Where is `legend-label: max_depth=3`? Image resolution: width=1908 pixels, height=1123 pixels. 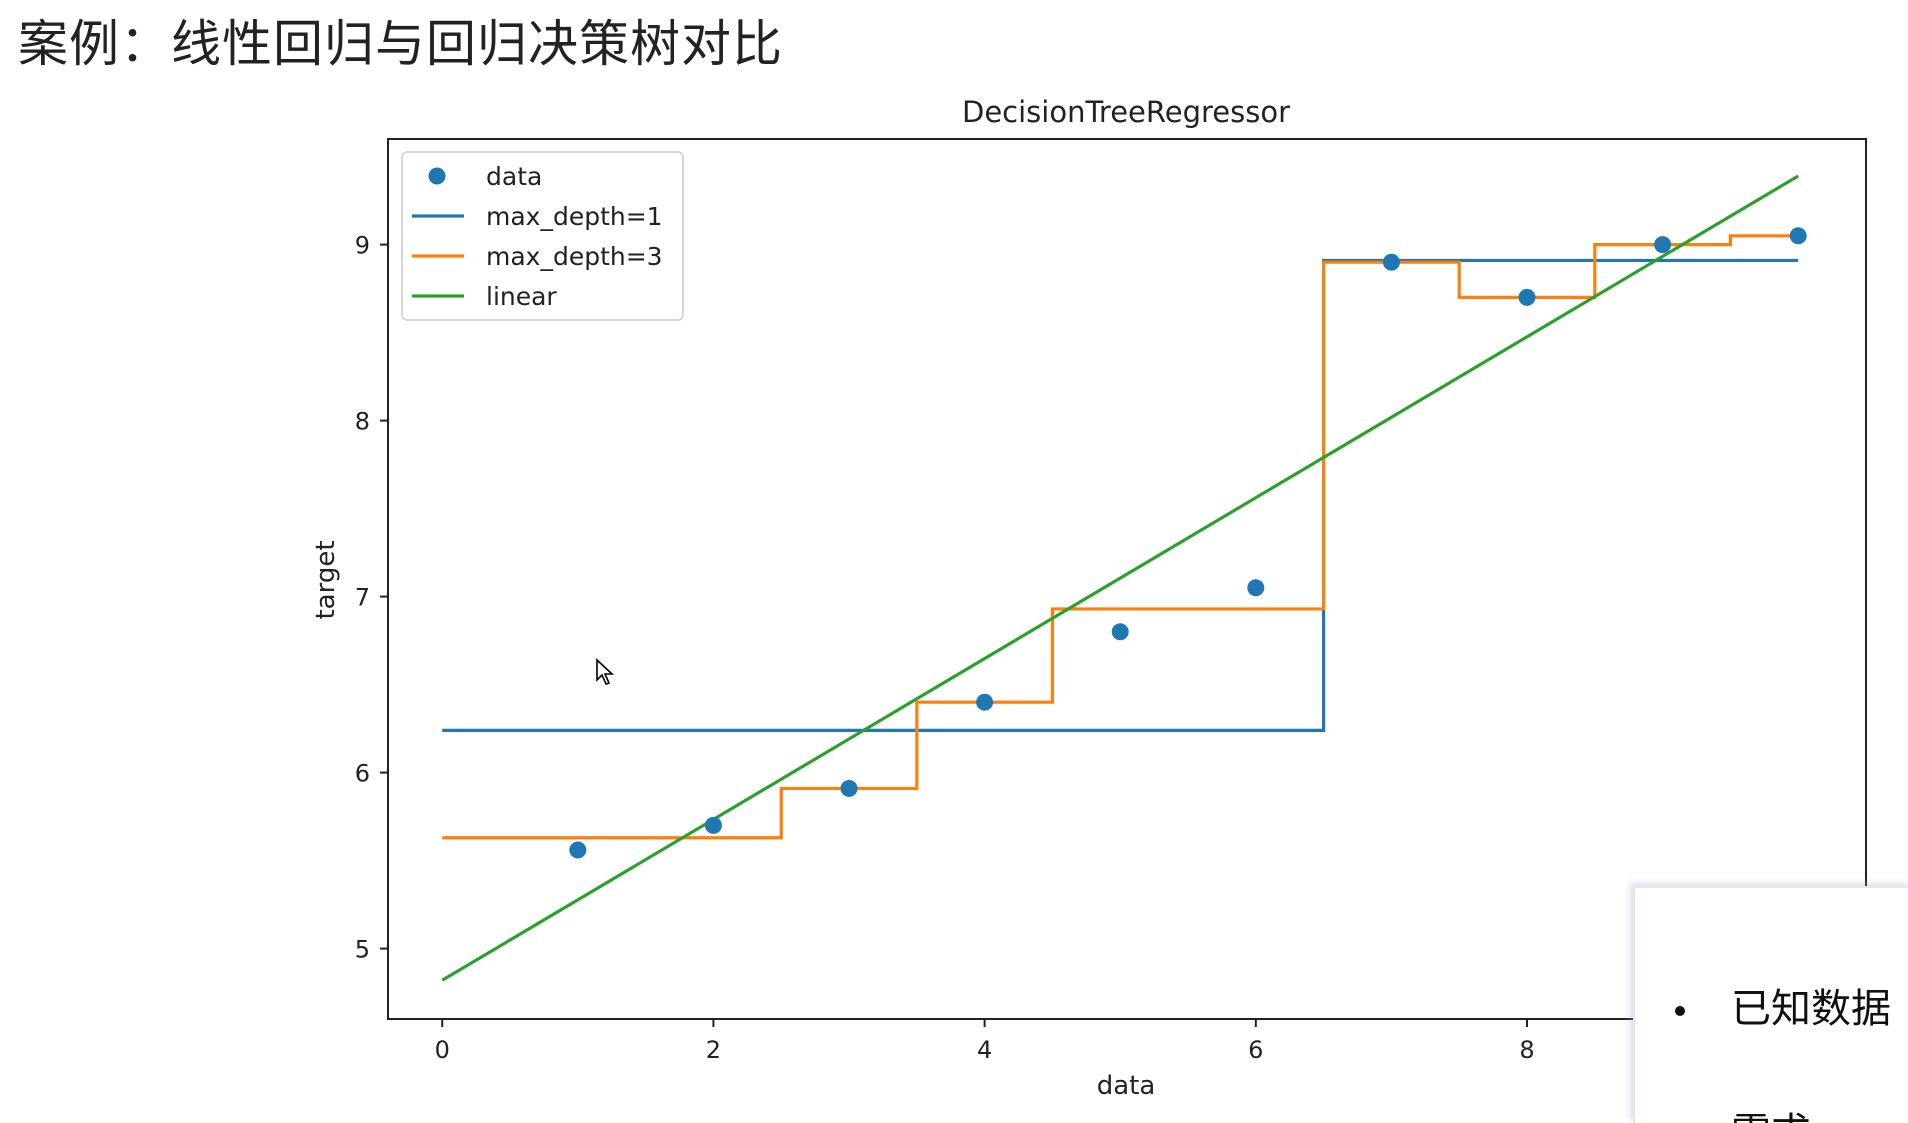 legend-label: max_depth=3 is located at coordinates (574, 256).